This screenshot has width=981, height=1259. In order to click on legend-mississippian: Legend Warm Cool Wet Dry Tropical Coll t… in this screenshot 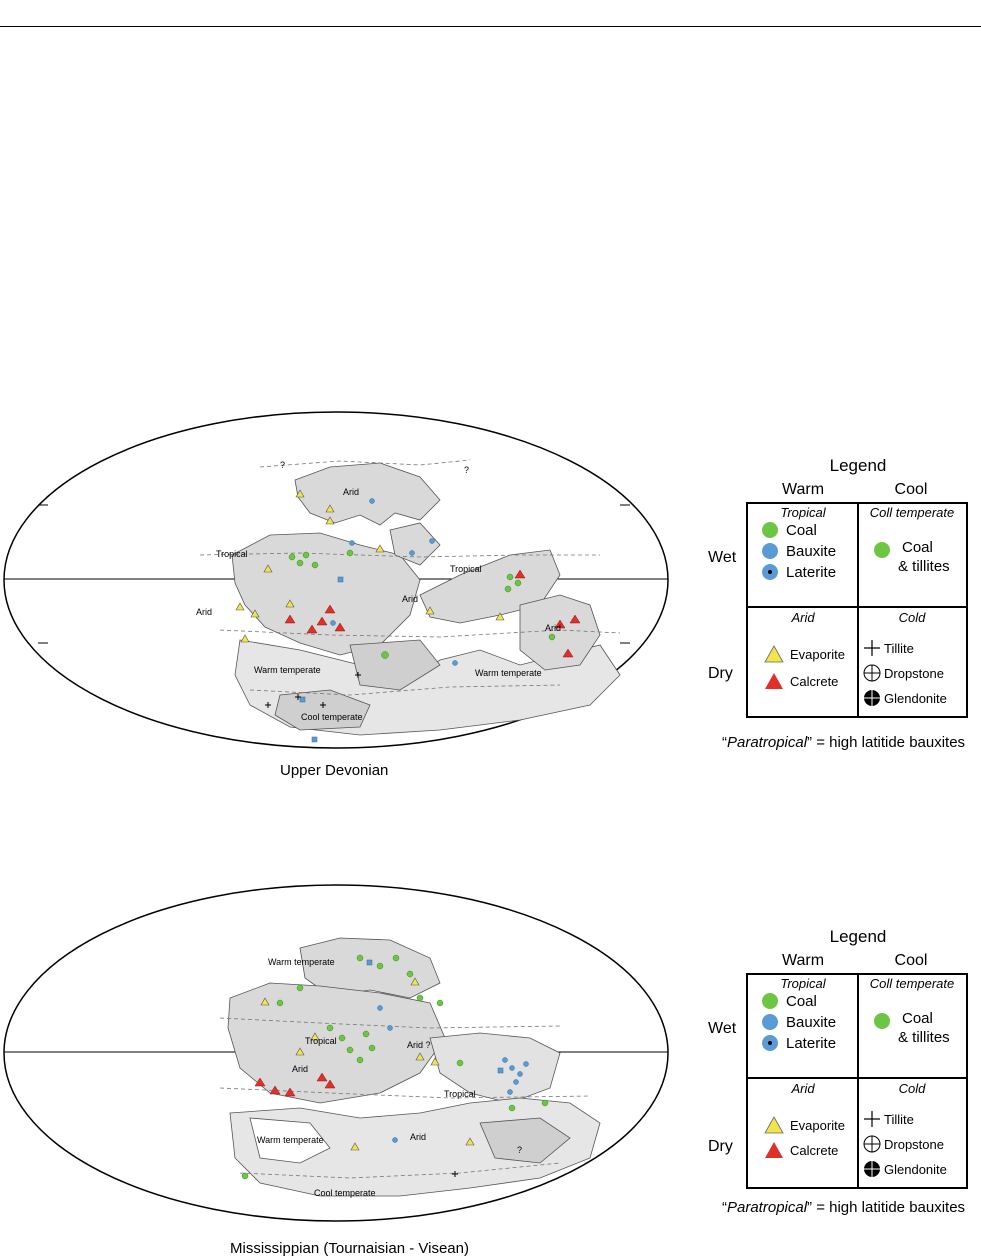, I will do `click(838, 1077)`.